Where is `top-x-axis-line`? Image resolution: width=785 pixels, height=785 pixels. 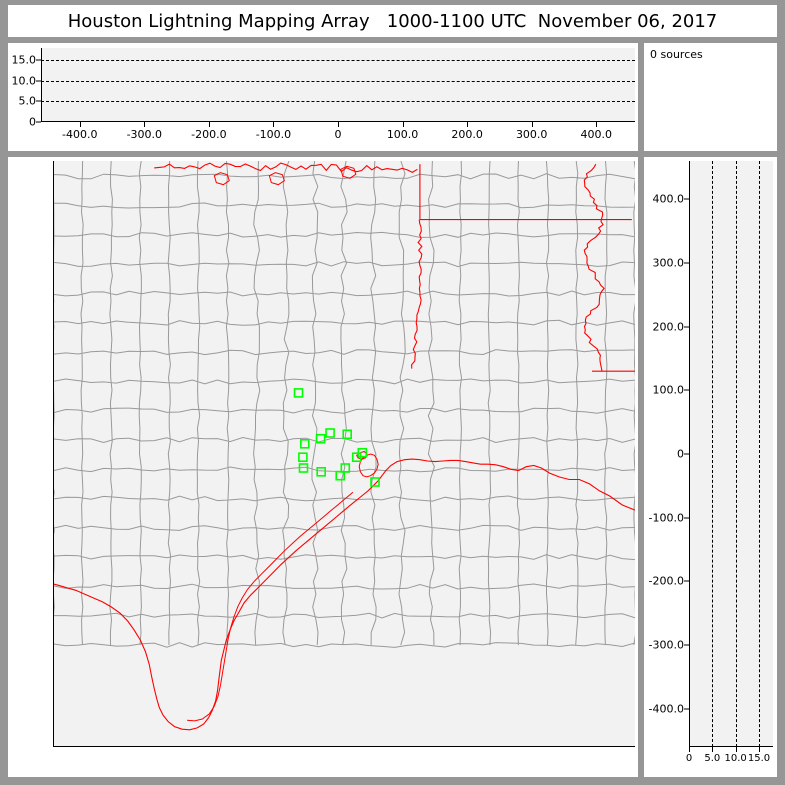
top-x-axis-line is located at coordinates (338, 121).